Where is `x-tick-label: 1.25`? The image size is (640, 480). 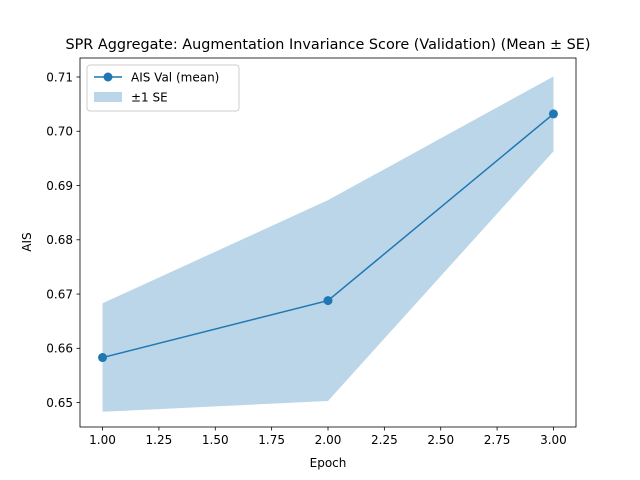 x-tick-label: 1.25 is located at coordinates (159, 440).